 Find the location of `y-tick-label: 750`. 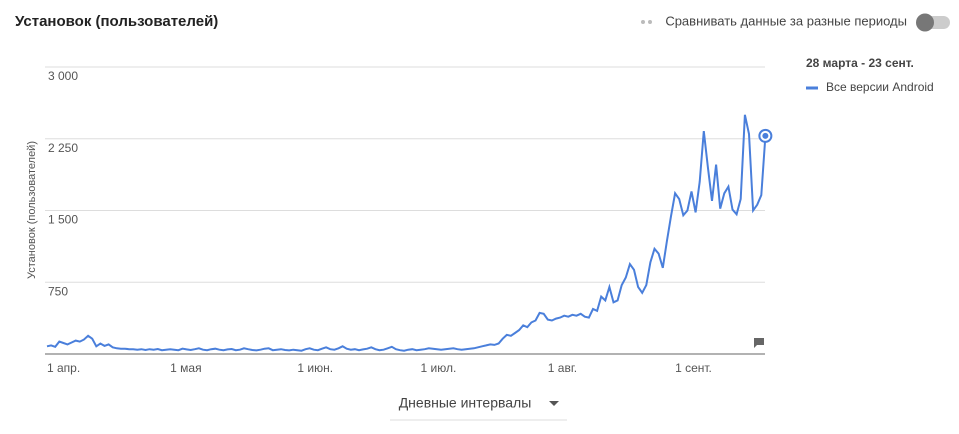

y-tick-label: 750 is located at coordinates (58, 291).